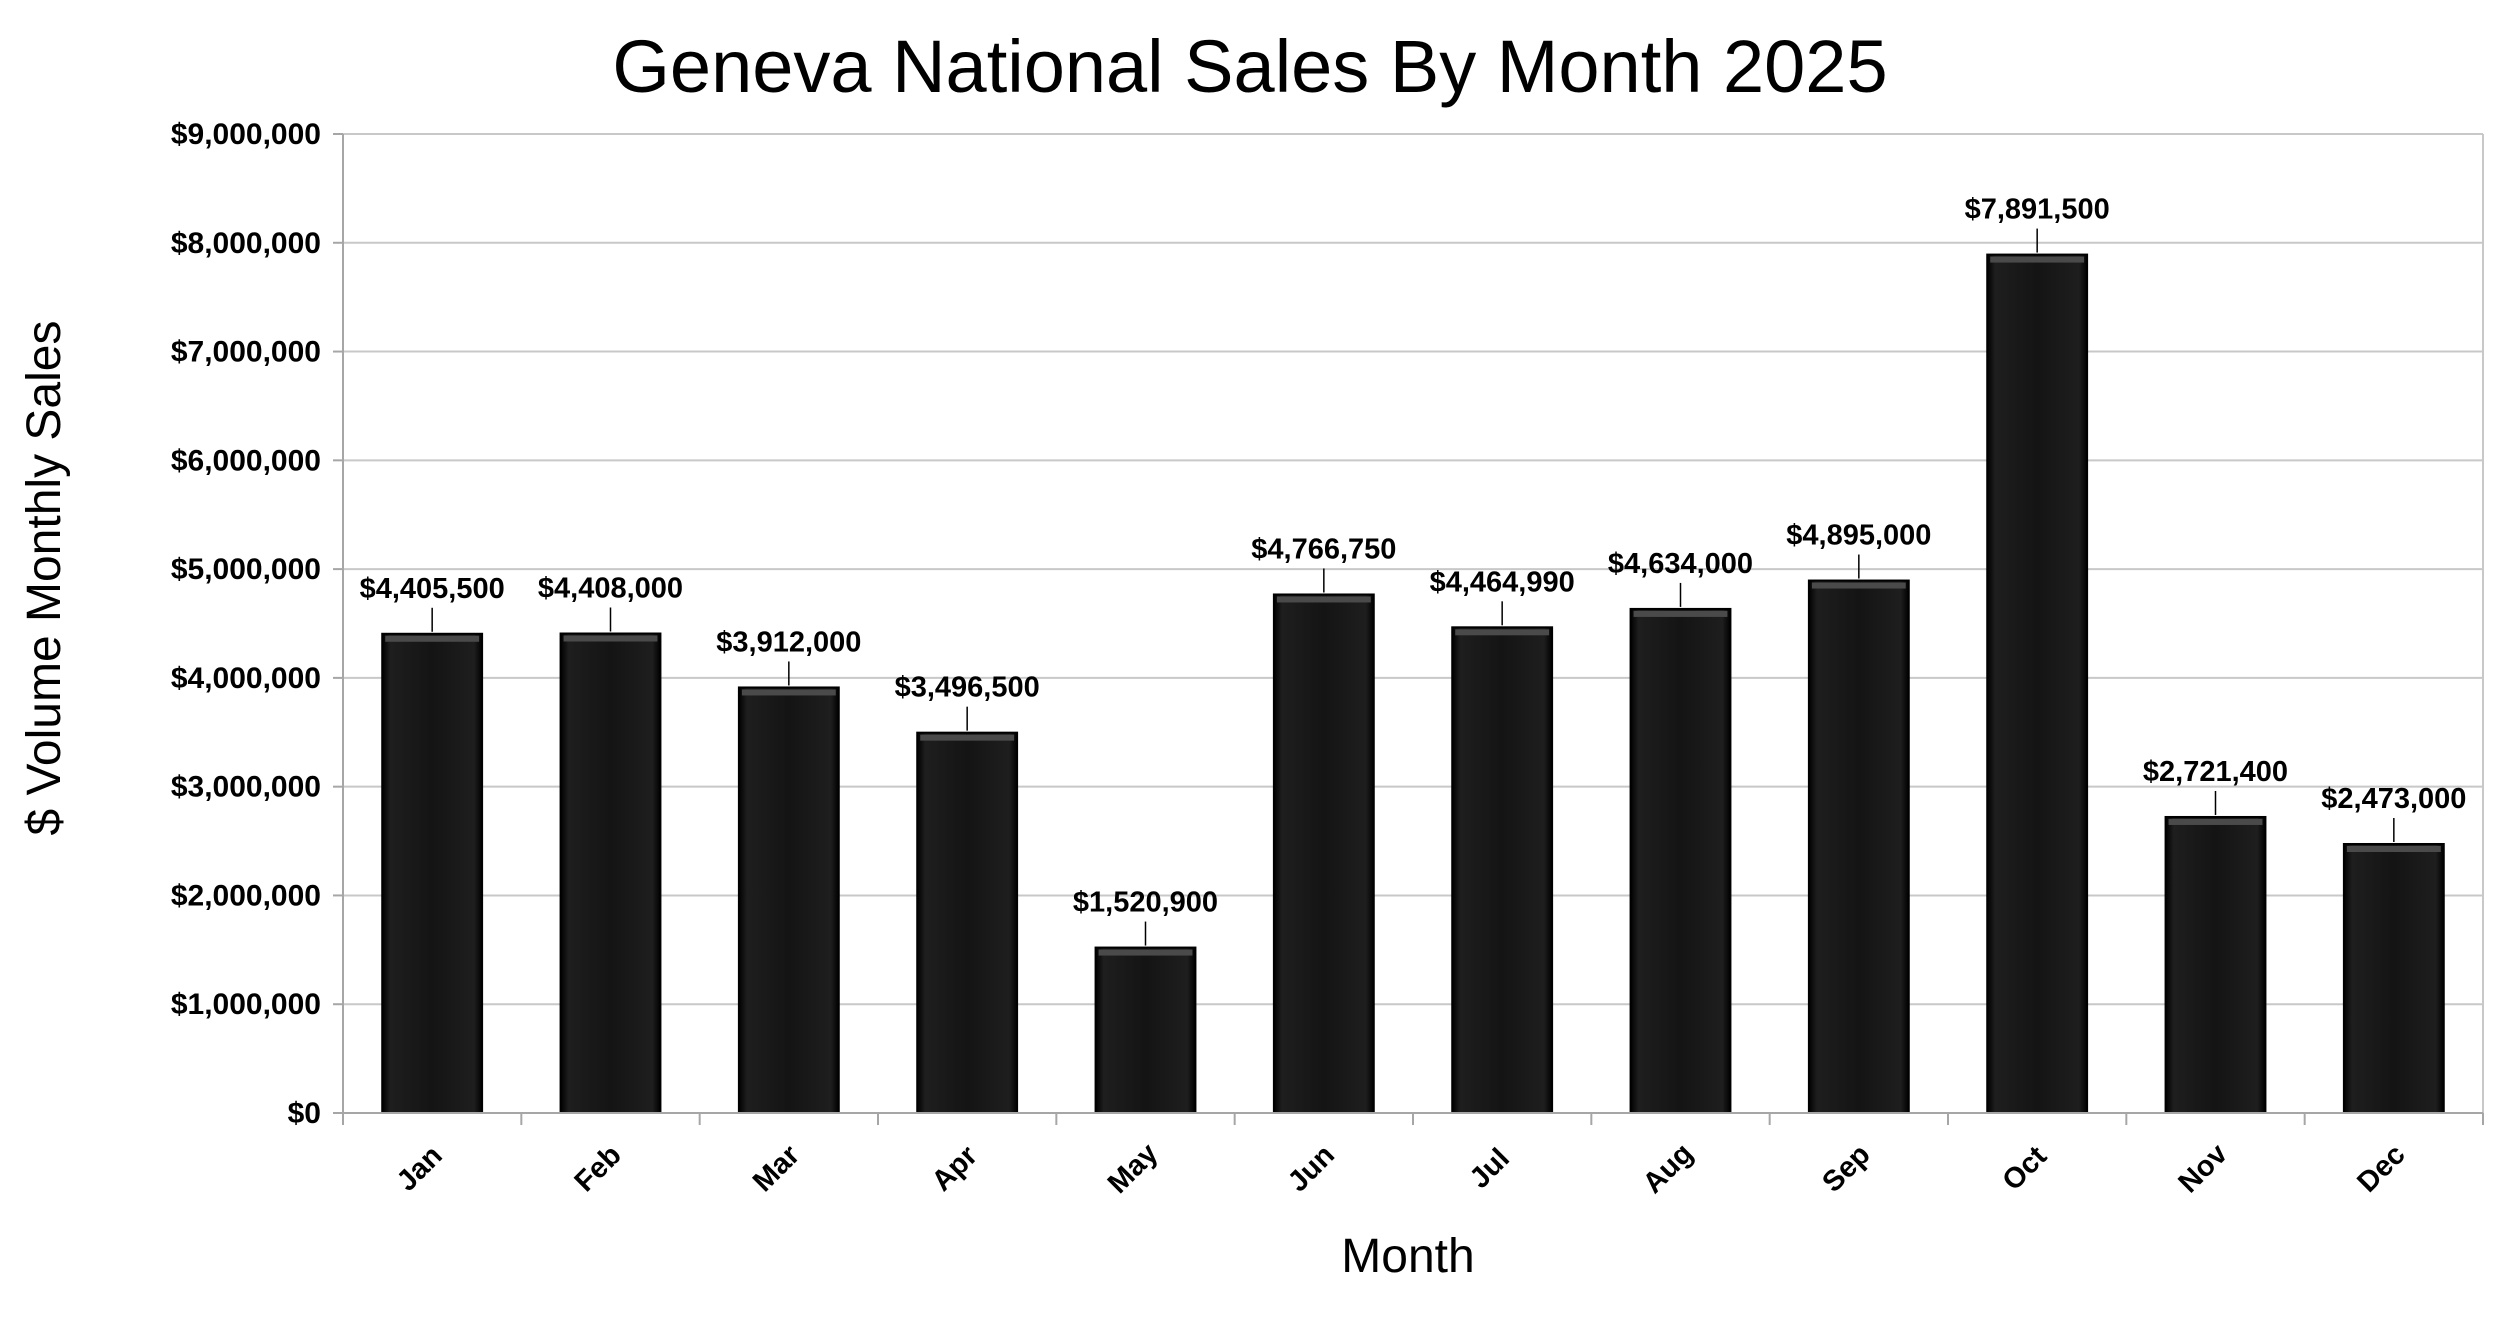 Image resolution: width=2500 pixels, height=1320 pixels. What do you see at coordinates (1323, 853) in the screenshot?
I see `bar-jun` at bounding box center [1323, 853].